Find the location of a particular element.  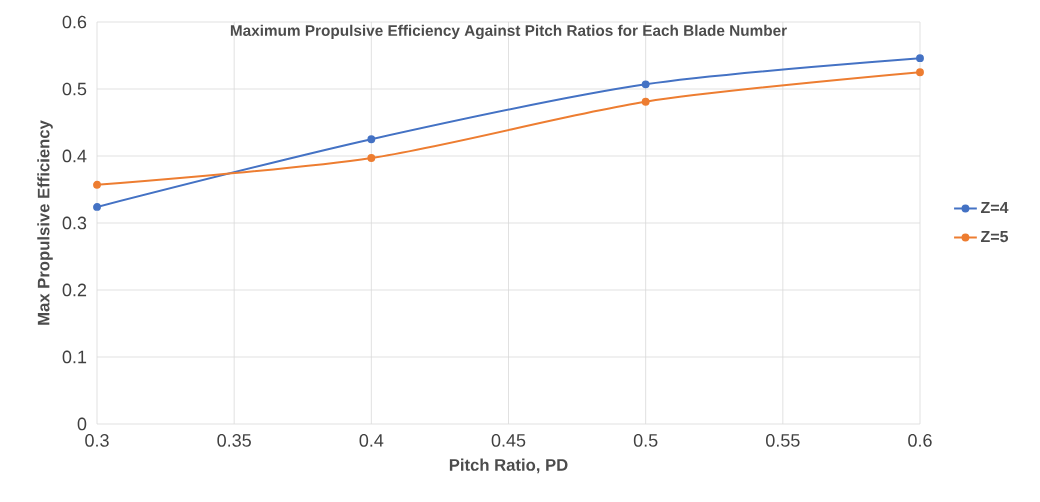

y-tick-label: 0.2 is located at coordinates (74, 290).